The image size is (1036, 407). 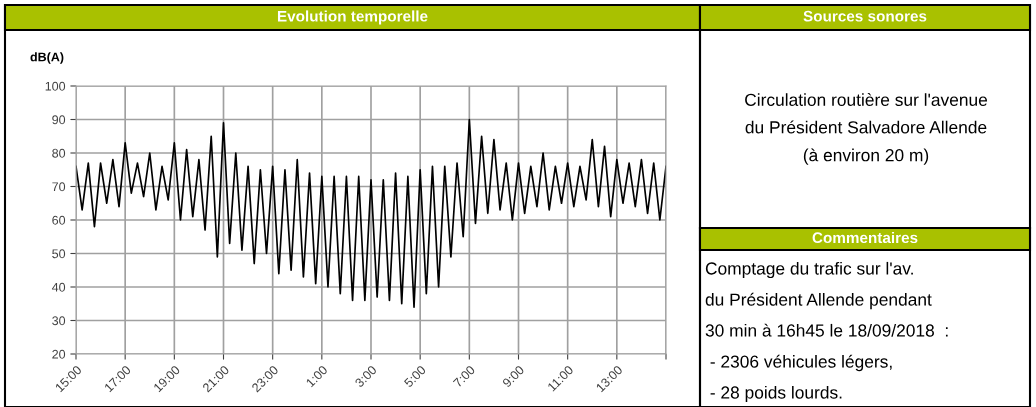 What do you see at coordinates (316, 376) in the screenshot?
I see `x-tick-label: 1:00` at bounding box center [316, 376].